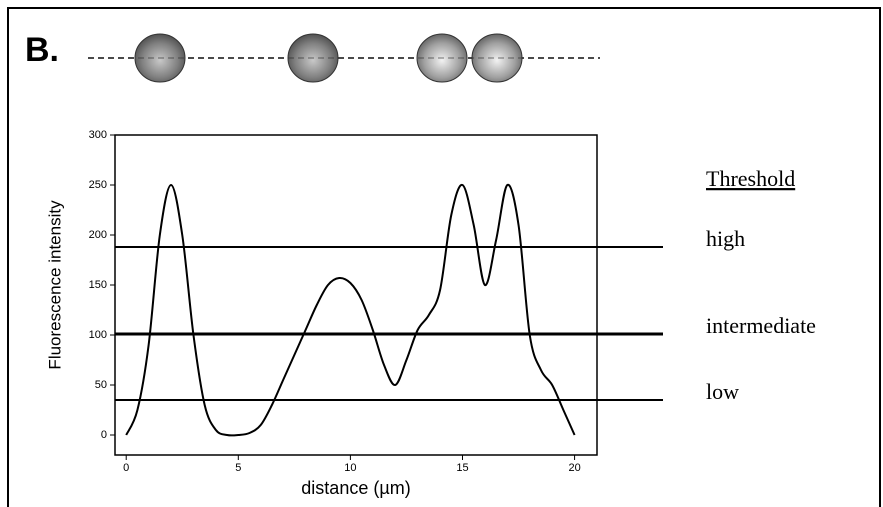 Image resolution: width=883 pixels, height=507 pixels. I want to click on y-tick-label: 200, so click(98, 235).